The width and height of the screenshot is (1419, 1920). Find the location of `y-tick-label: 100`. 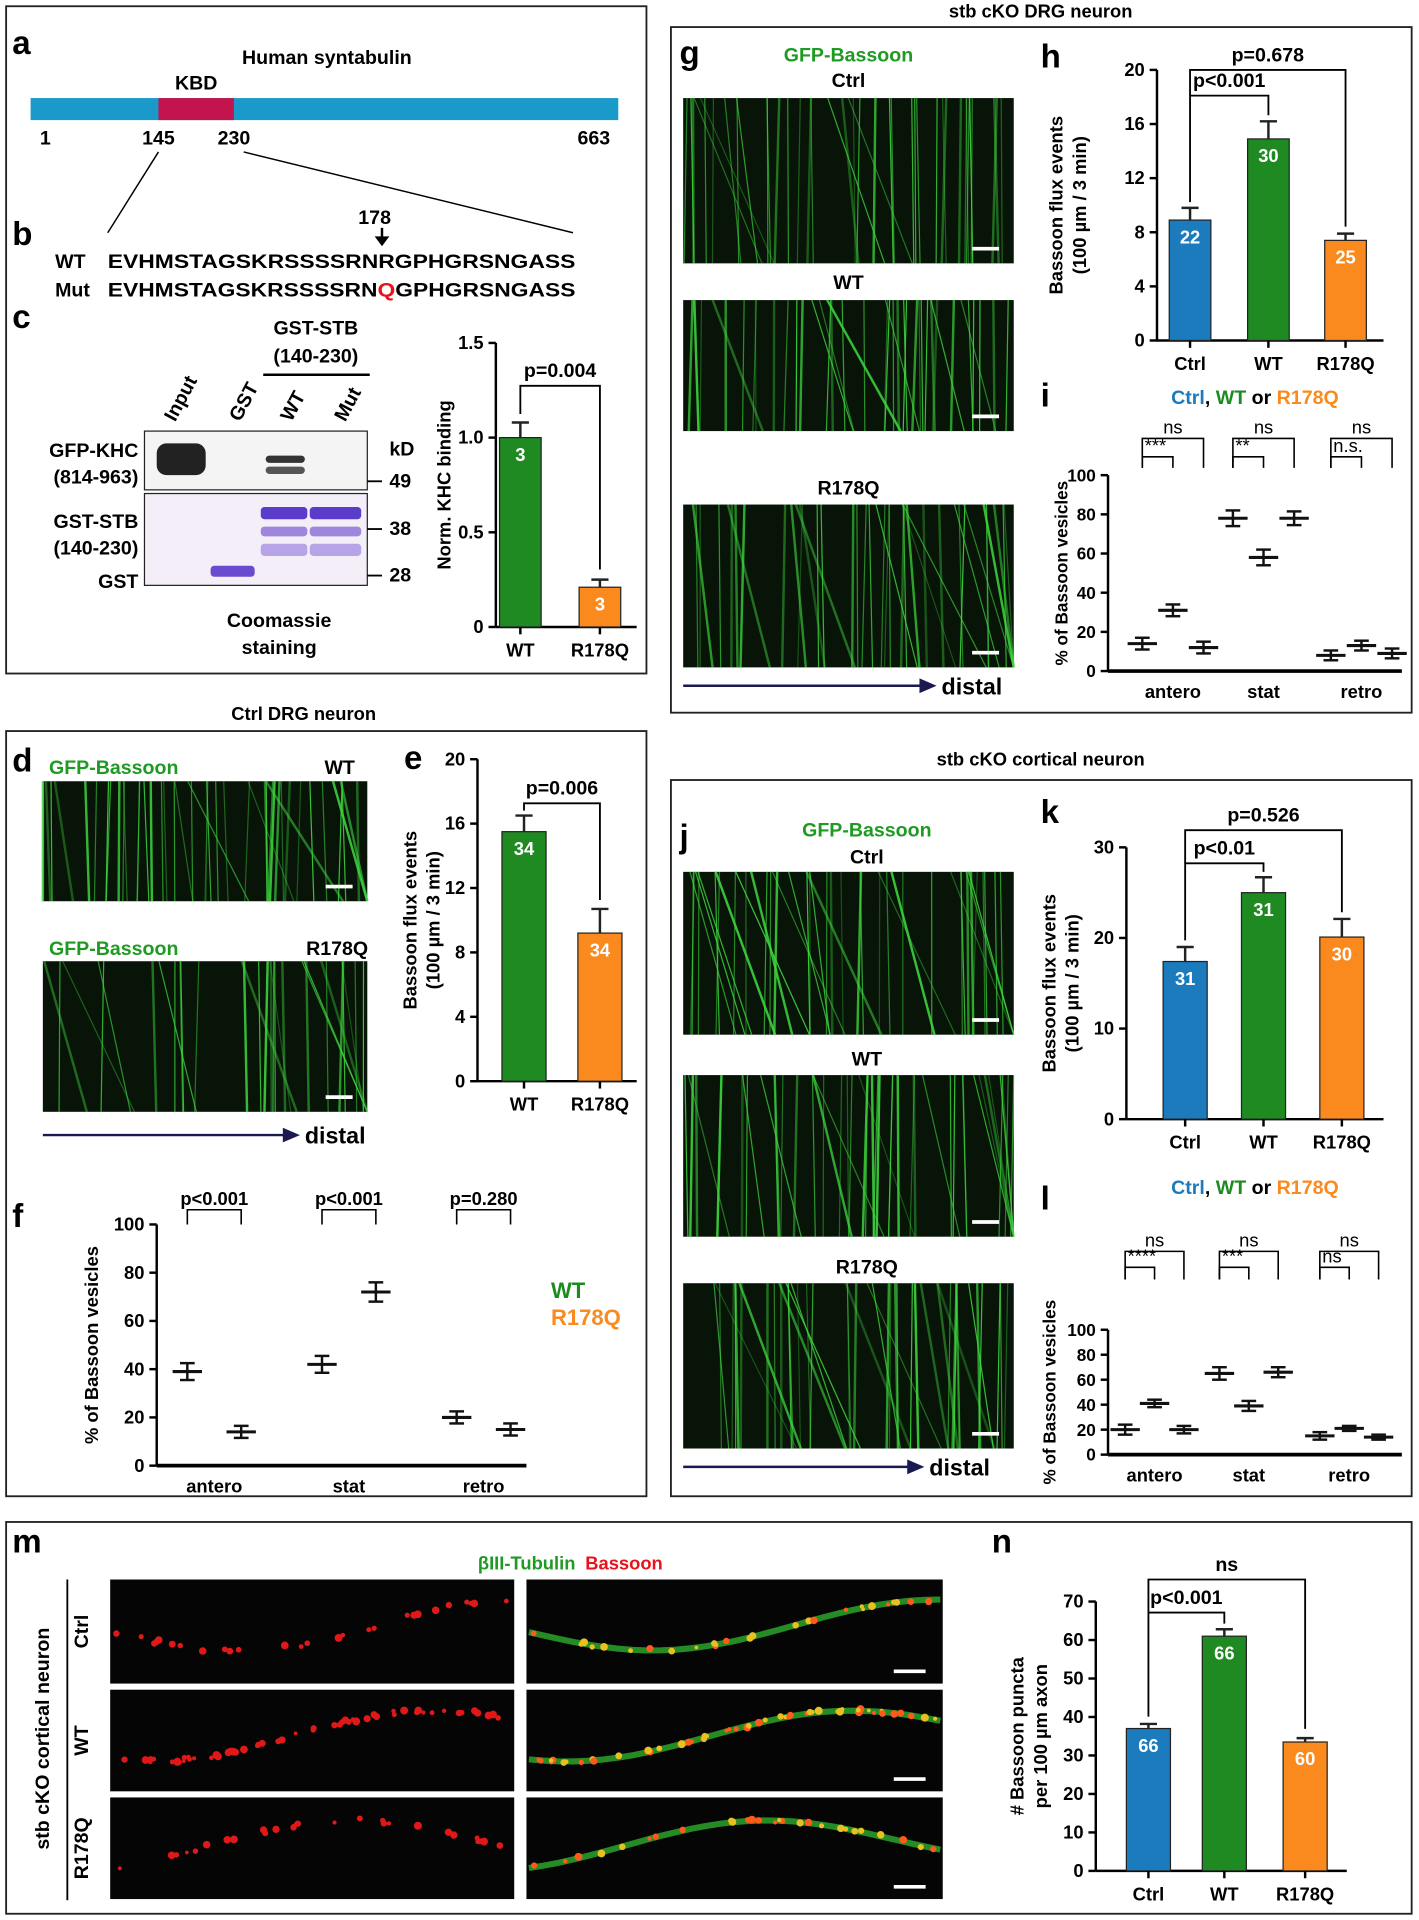

y-tick-label: 100 is located at coordinates (1081, 475).